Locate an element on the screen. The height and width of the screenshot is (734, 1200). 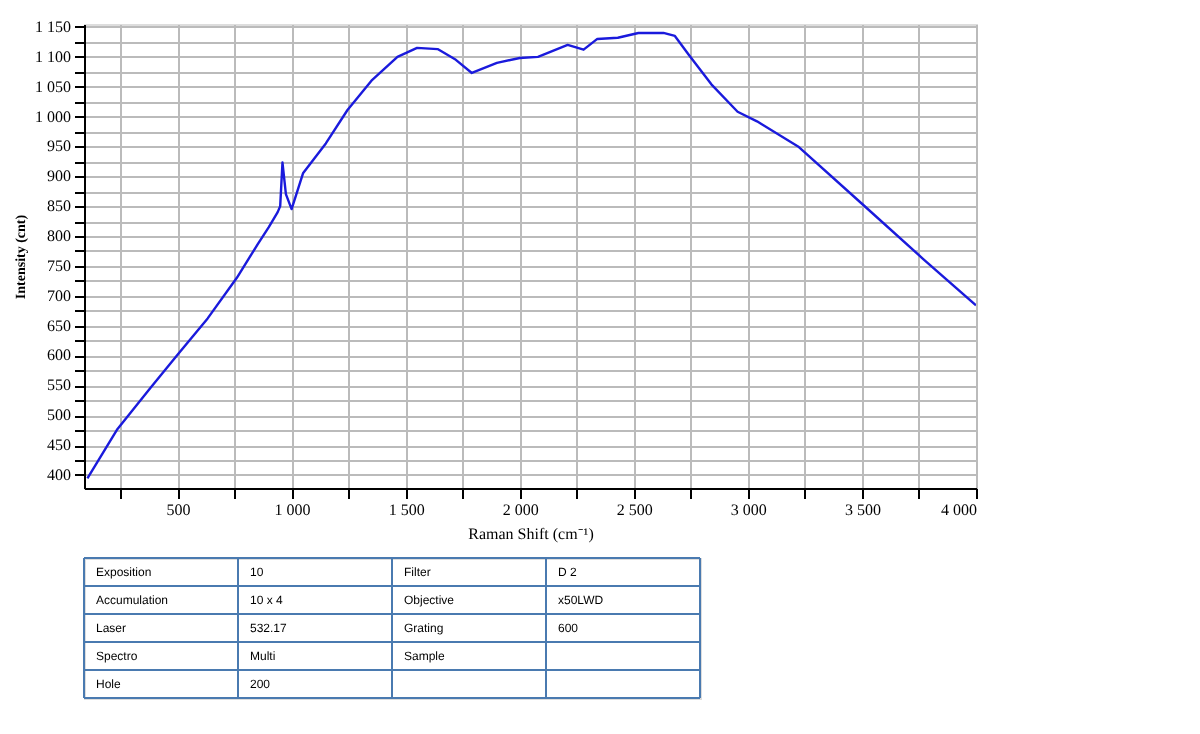
y-tick-label: 1 100 is located at coordinates (53, 56).